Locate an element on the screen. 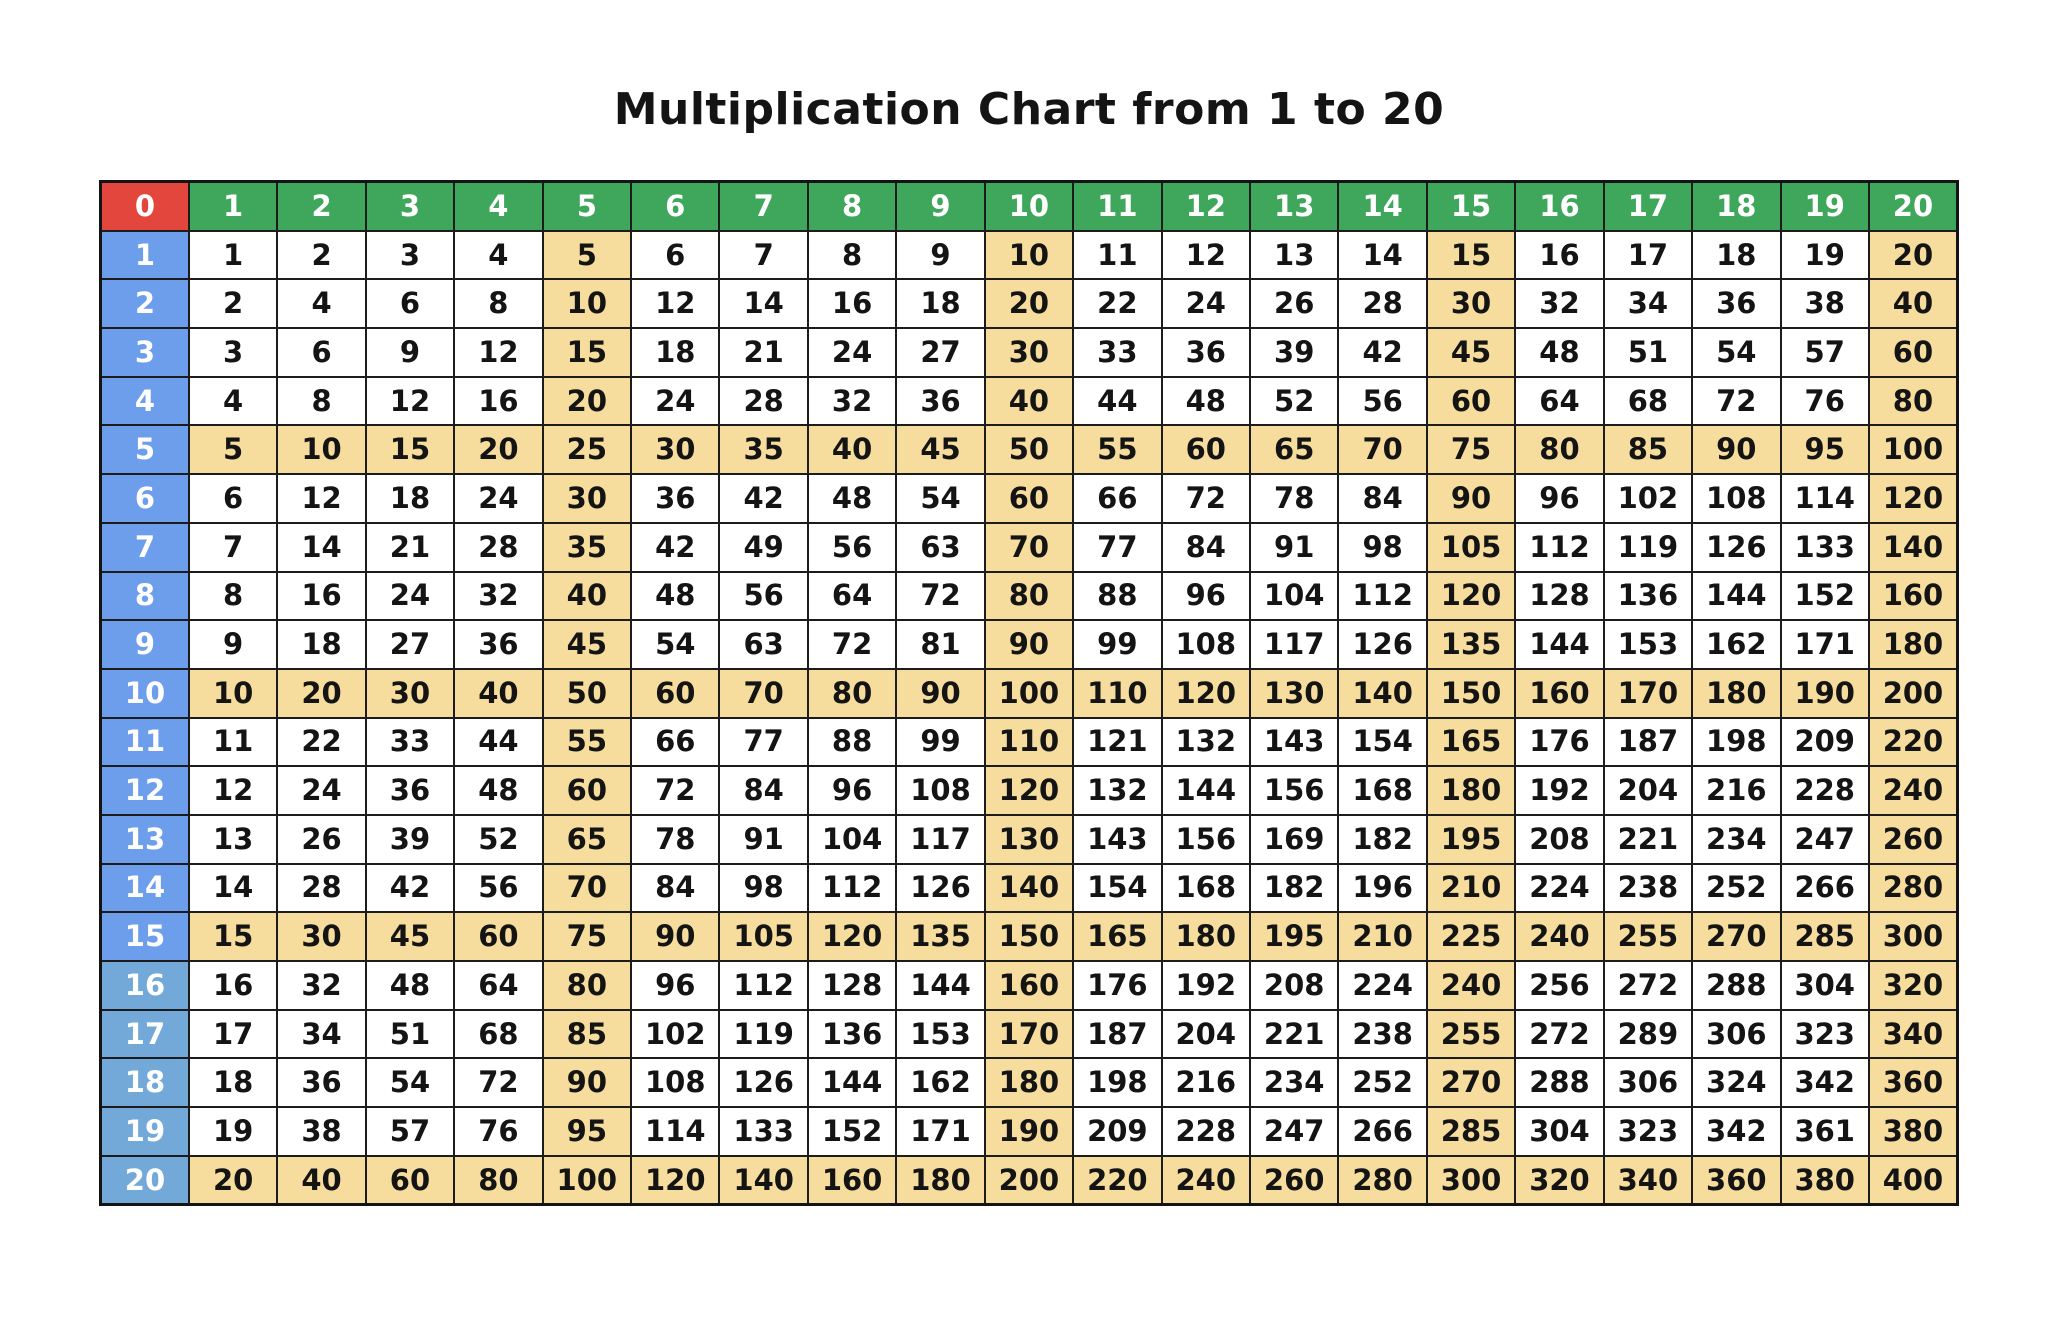 This screenshot has width=2048, height=1325. product-cell: 75 is located at coordinates (1471, 450).